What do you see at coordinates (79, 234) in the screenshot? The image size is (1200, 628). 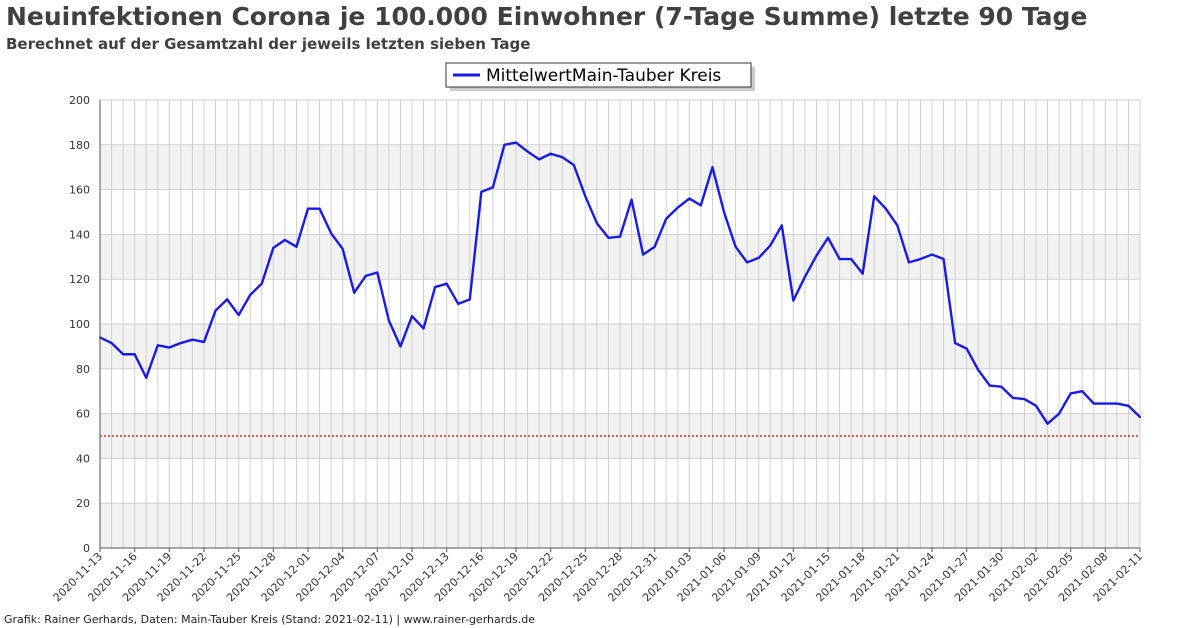 I see `y-tick-label: 140` at bounding box center [79, 234].